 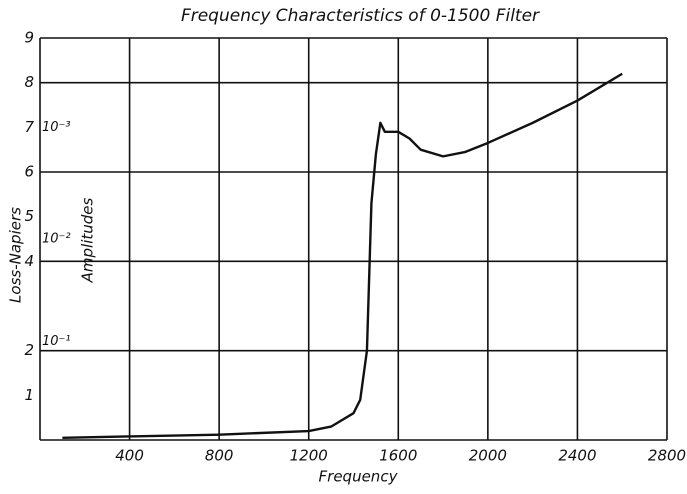 I want to click on x-tick-label: 2800, so click(x=667, y=456).